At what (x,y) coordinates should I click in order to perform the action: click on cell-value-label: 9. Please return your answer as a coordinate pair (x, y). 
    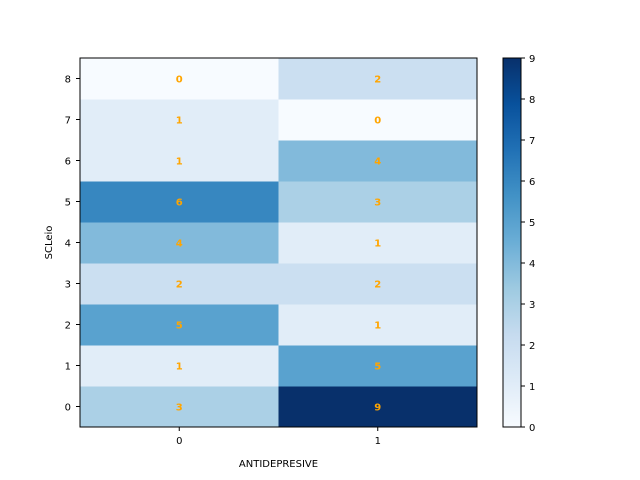
    Looking at the image, I should click on (377, 408).